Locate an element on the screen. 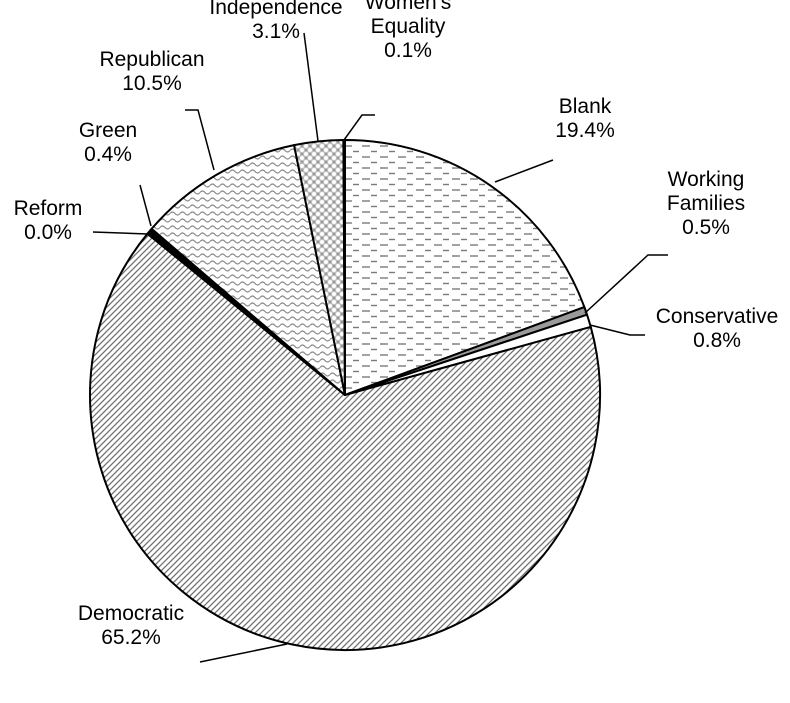 Image resolution: width=790 pixels, height=703 pixels. slice-label-line: Democratic is located at coordinates (131, 613).